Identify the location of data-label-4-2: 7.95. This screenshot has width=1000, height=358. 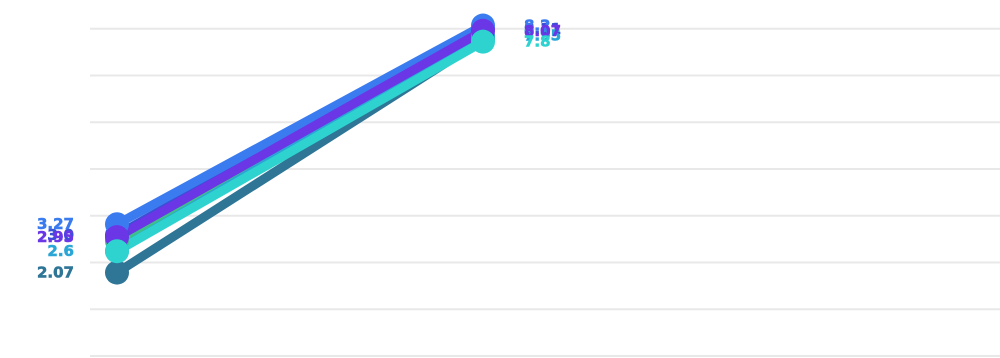
(542, 36).